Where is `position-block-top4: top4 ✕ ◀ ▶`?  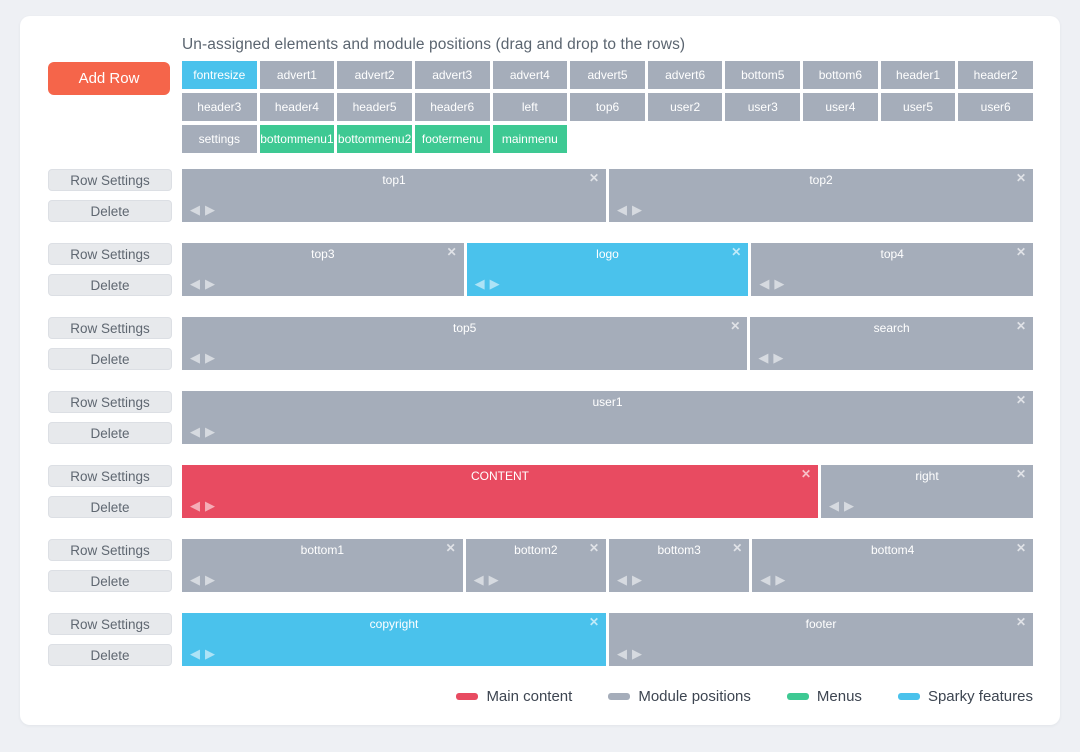
position-block-top4: top4 ✕ ◀ ▶ is located at coordinates (892, 269).